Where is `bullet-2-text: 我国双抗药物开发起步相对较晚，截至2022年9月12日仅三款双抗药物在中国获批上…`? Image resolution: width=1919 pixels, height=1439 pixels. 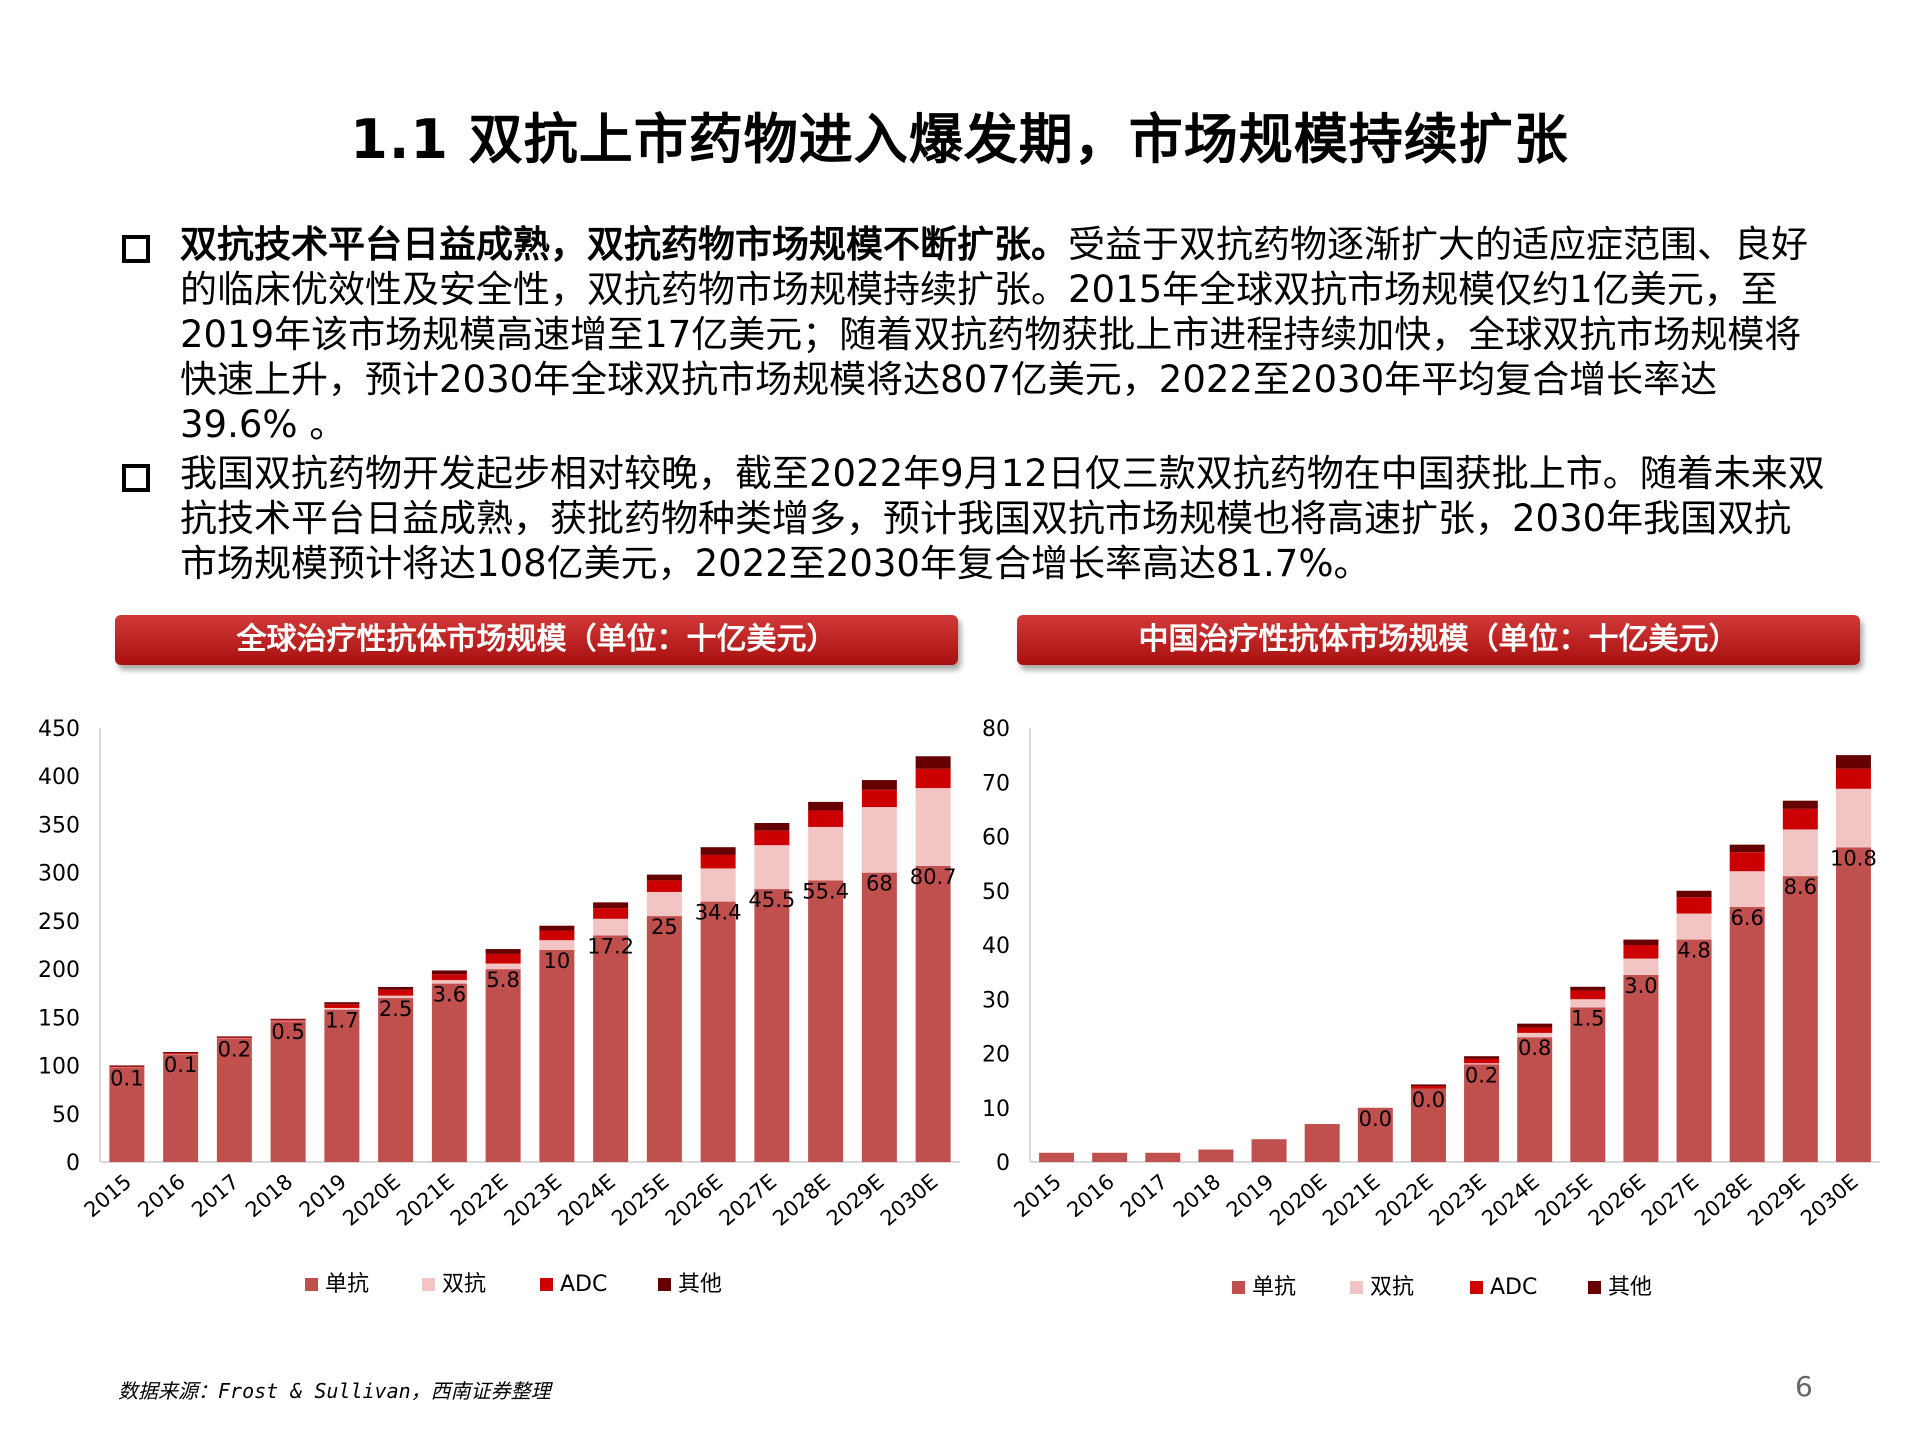 bullet-2-text: 我国双抗药物开发起步相对较晚，截至2022年9月12日仅三款双抗药物在中国获批上… is located at coordinates (1002, 518).